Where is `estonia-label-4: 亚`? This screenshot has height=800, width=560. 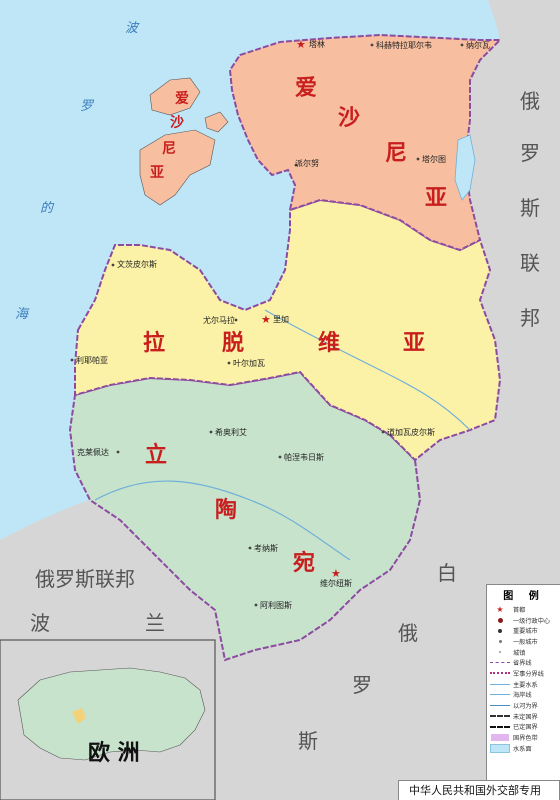 estonia-label-4: 亚 is located at coordinates (436, 198).